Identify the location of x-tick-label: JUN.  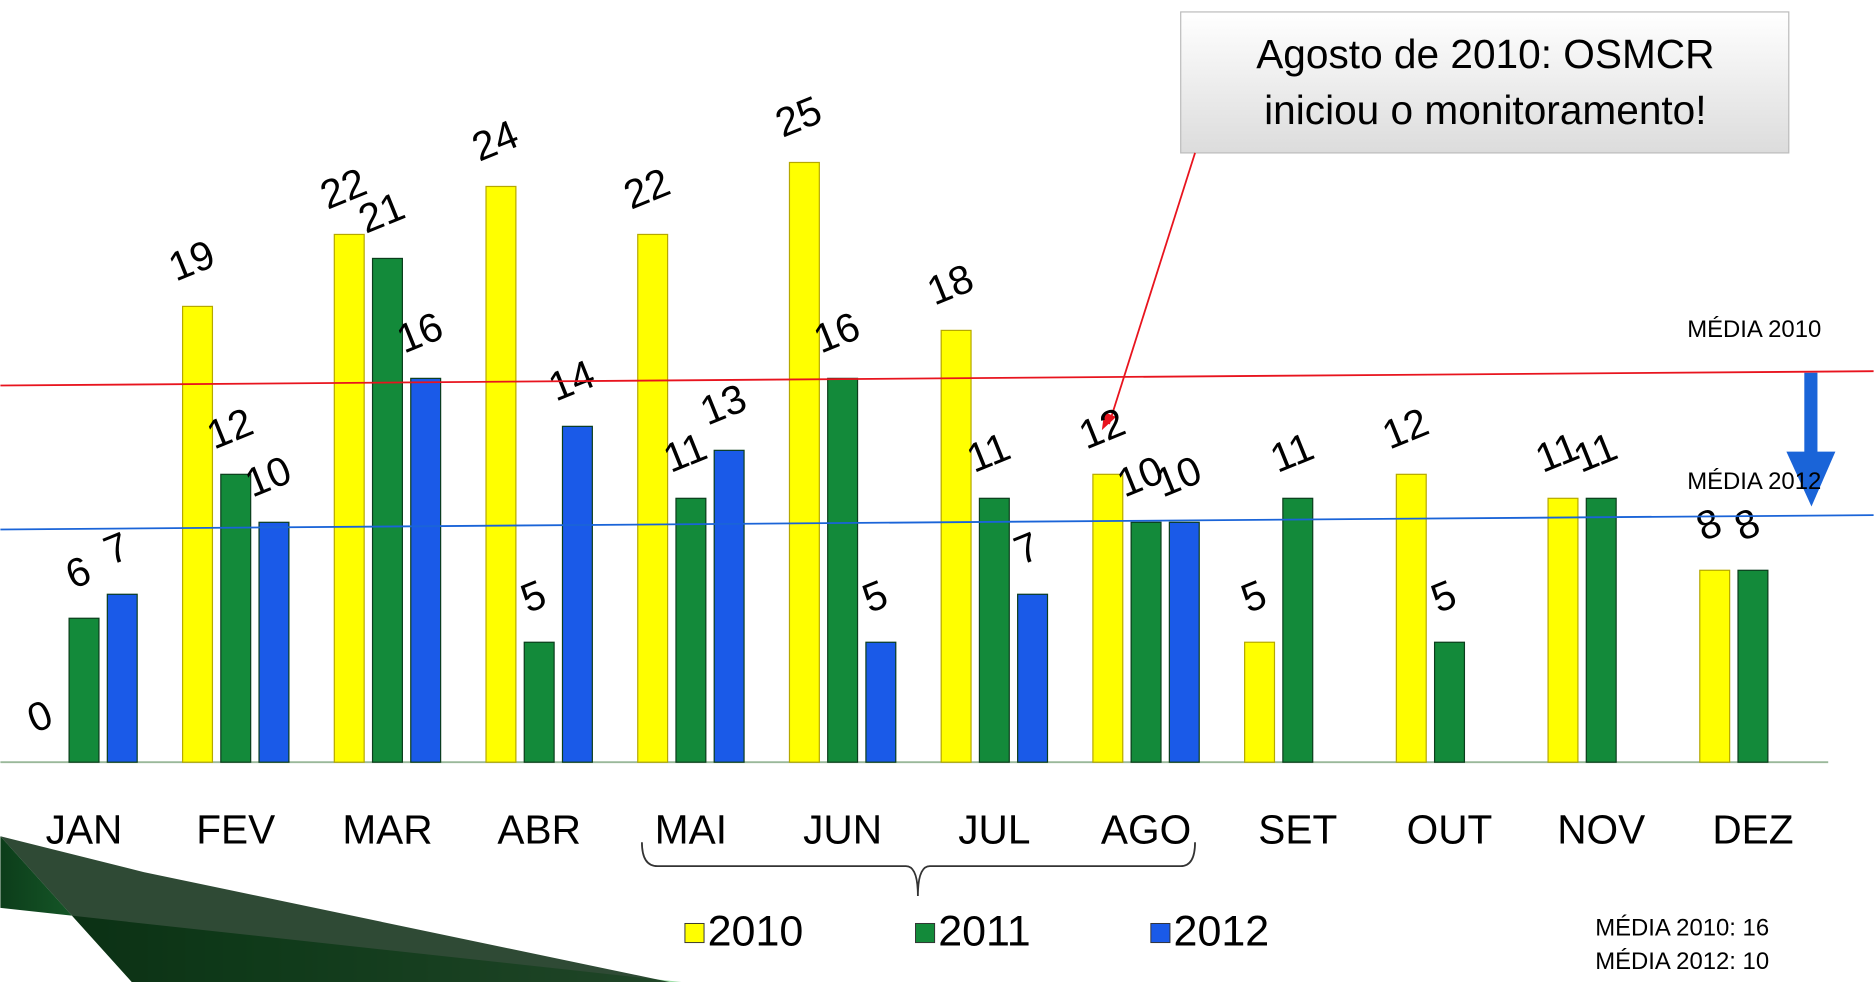
(842, 829).